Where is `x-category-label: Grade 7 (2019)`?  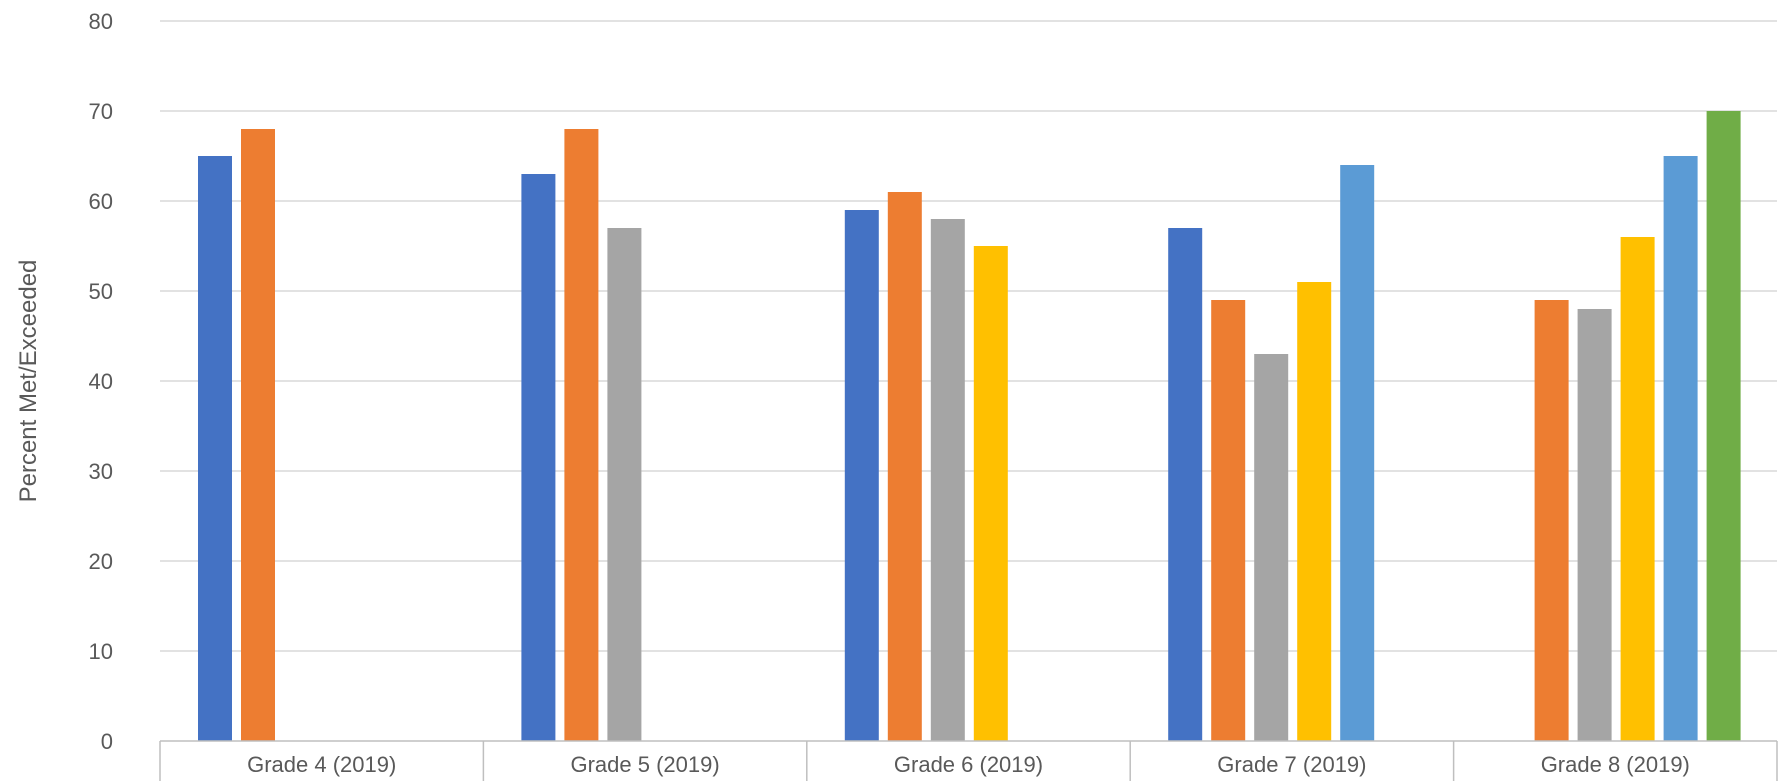
x-category-label: Grade 7 (2019) is located at coordinates (1291, 764).